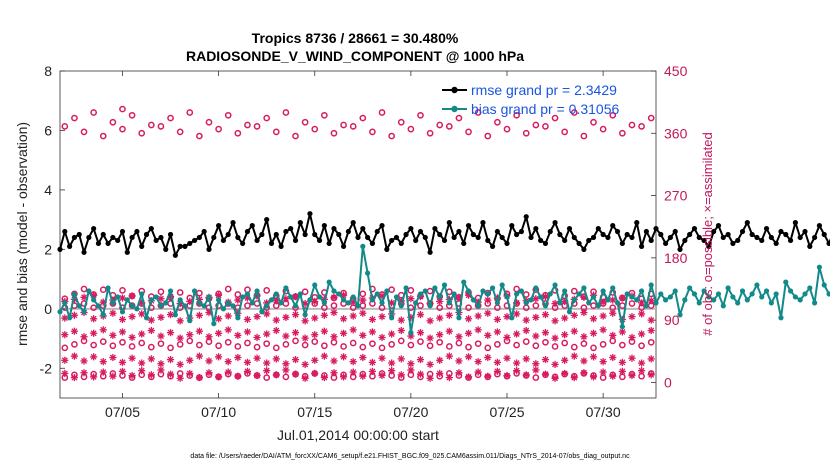 The width and height of the screenshot is (830, 470). Describe the element at coordinates (122, 412) in the screenshot. I see `x-tick-label: 07/05` at that location.